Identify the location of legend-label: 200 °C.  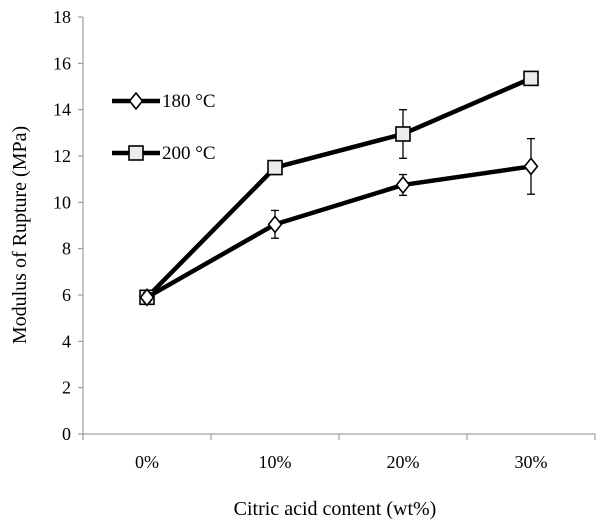
(189, 153).